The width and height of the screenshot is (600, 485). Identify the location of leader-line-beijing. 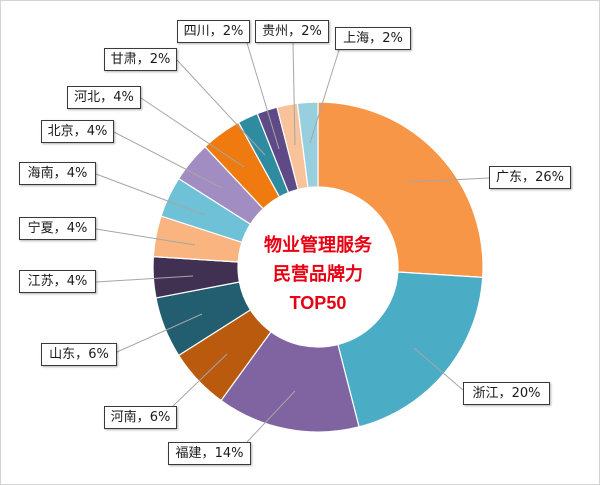
(168, 160).